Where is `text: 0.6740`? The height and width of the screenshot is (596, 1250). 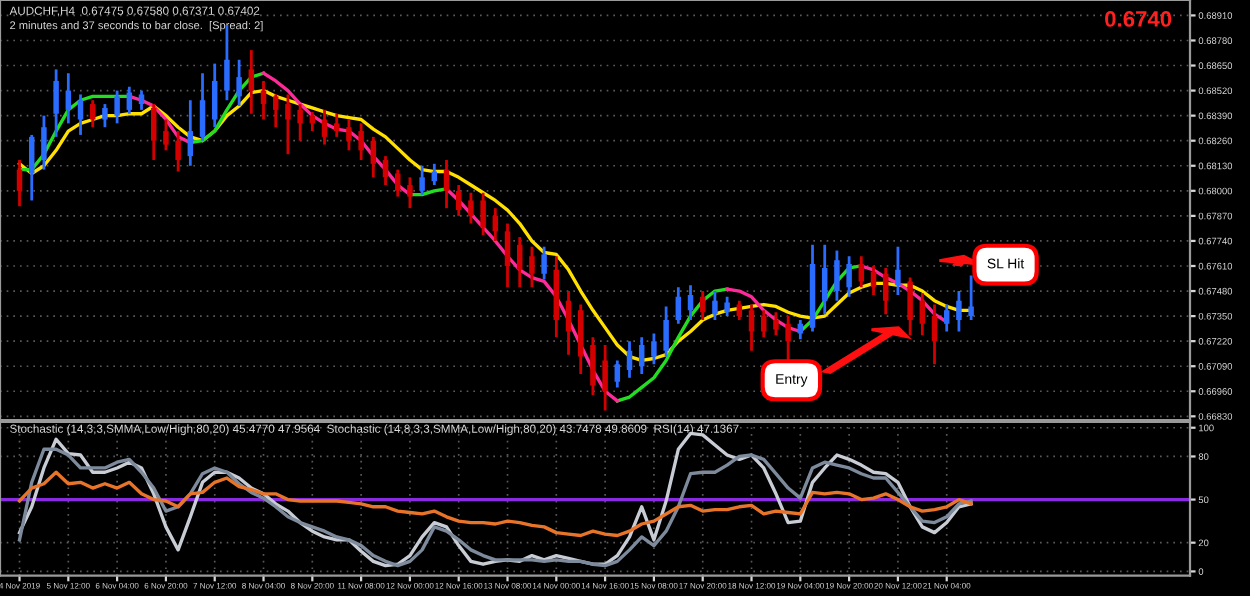 text: 0.6740 is located at coordinates (1138, 19).